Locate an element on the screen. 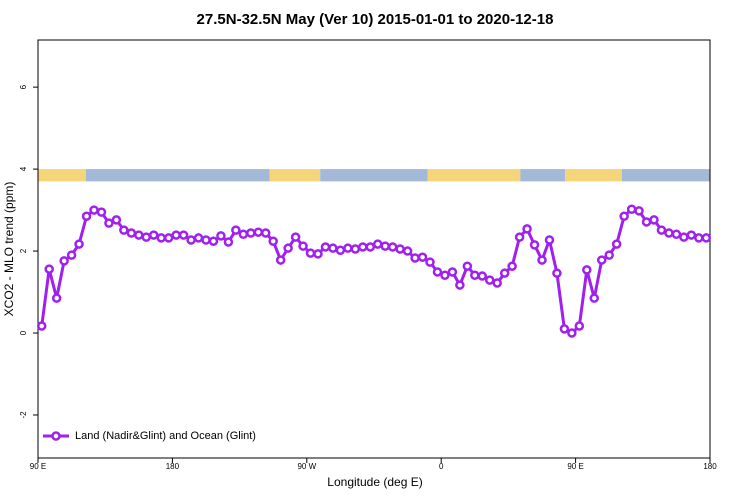 Image resolution: width=750 pixels, height=500 pixels. legend-label: Land (Nadir&Glint) and Ocean (Glint) is located at coordinates (165, 436).